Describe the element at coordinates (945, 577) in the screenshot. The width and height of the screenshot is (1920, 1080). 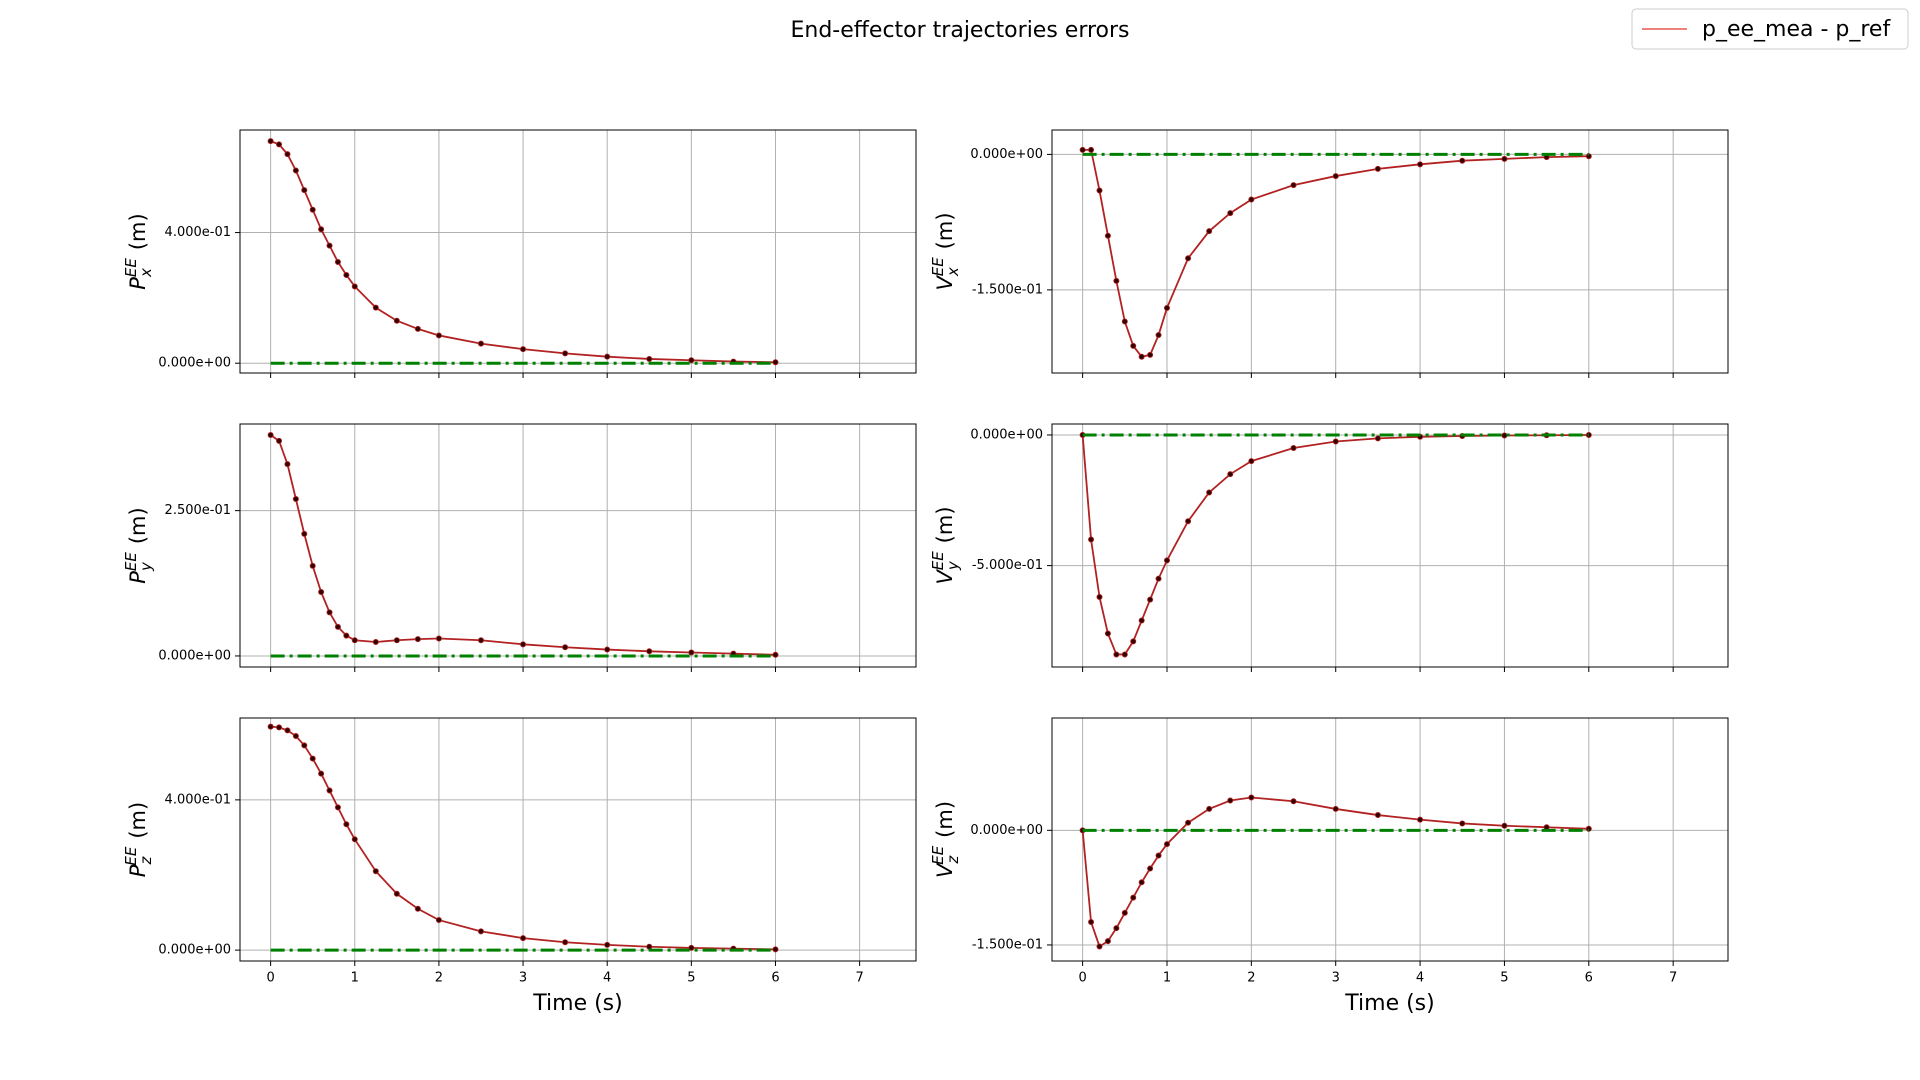
I see `y-label-symbol: V` at that location.